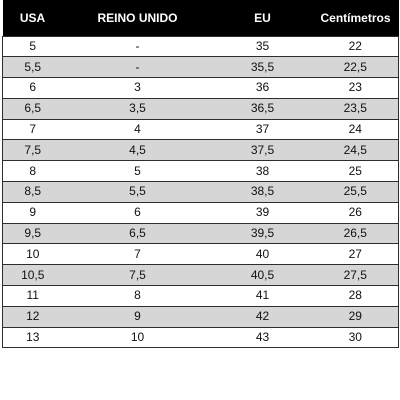  What do you see at coordinates (355, 171) in the screenshot?
I see `cell-cm: 25` at bounding box center [355, 171].